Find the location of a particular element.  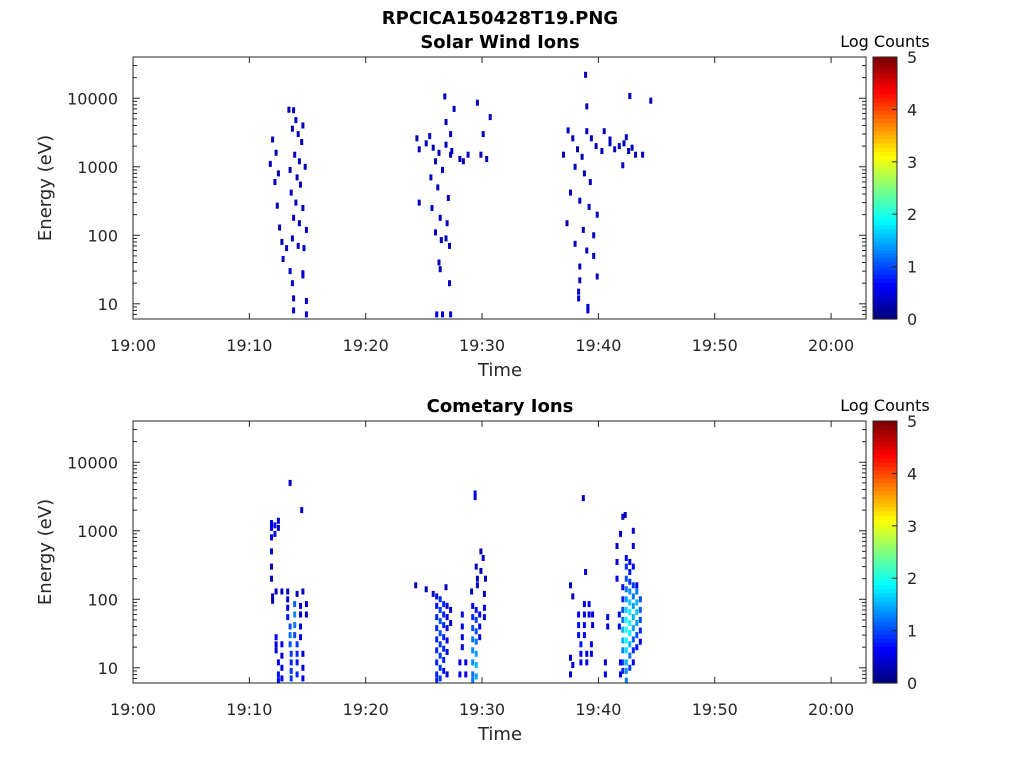

y-tick-label: 100 is located at coordinates (102, 235).